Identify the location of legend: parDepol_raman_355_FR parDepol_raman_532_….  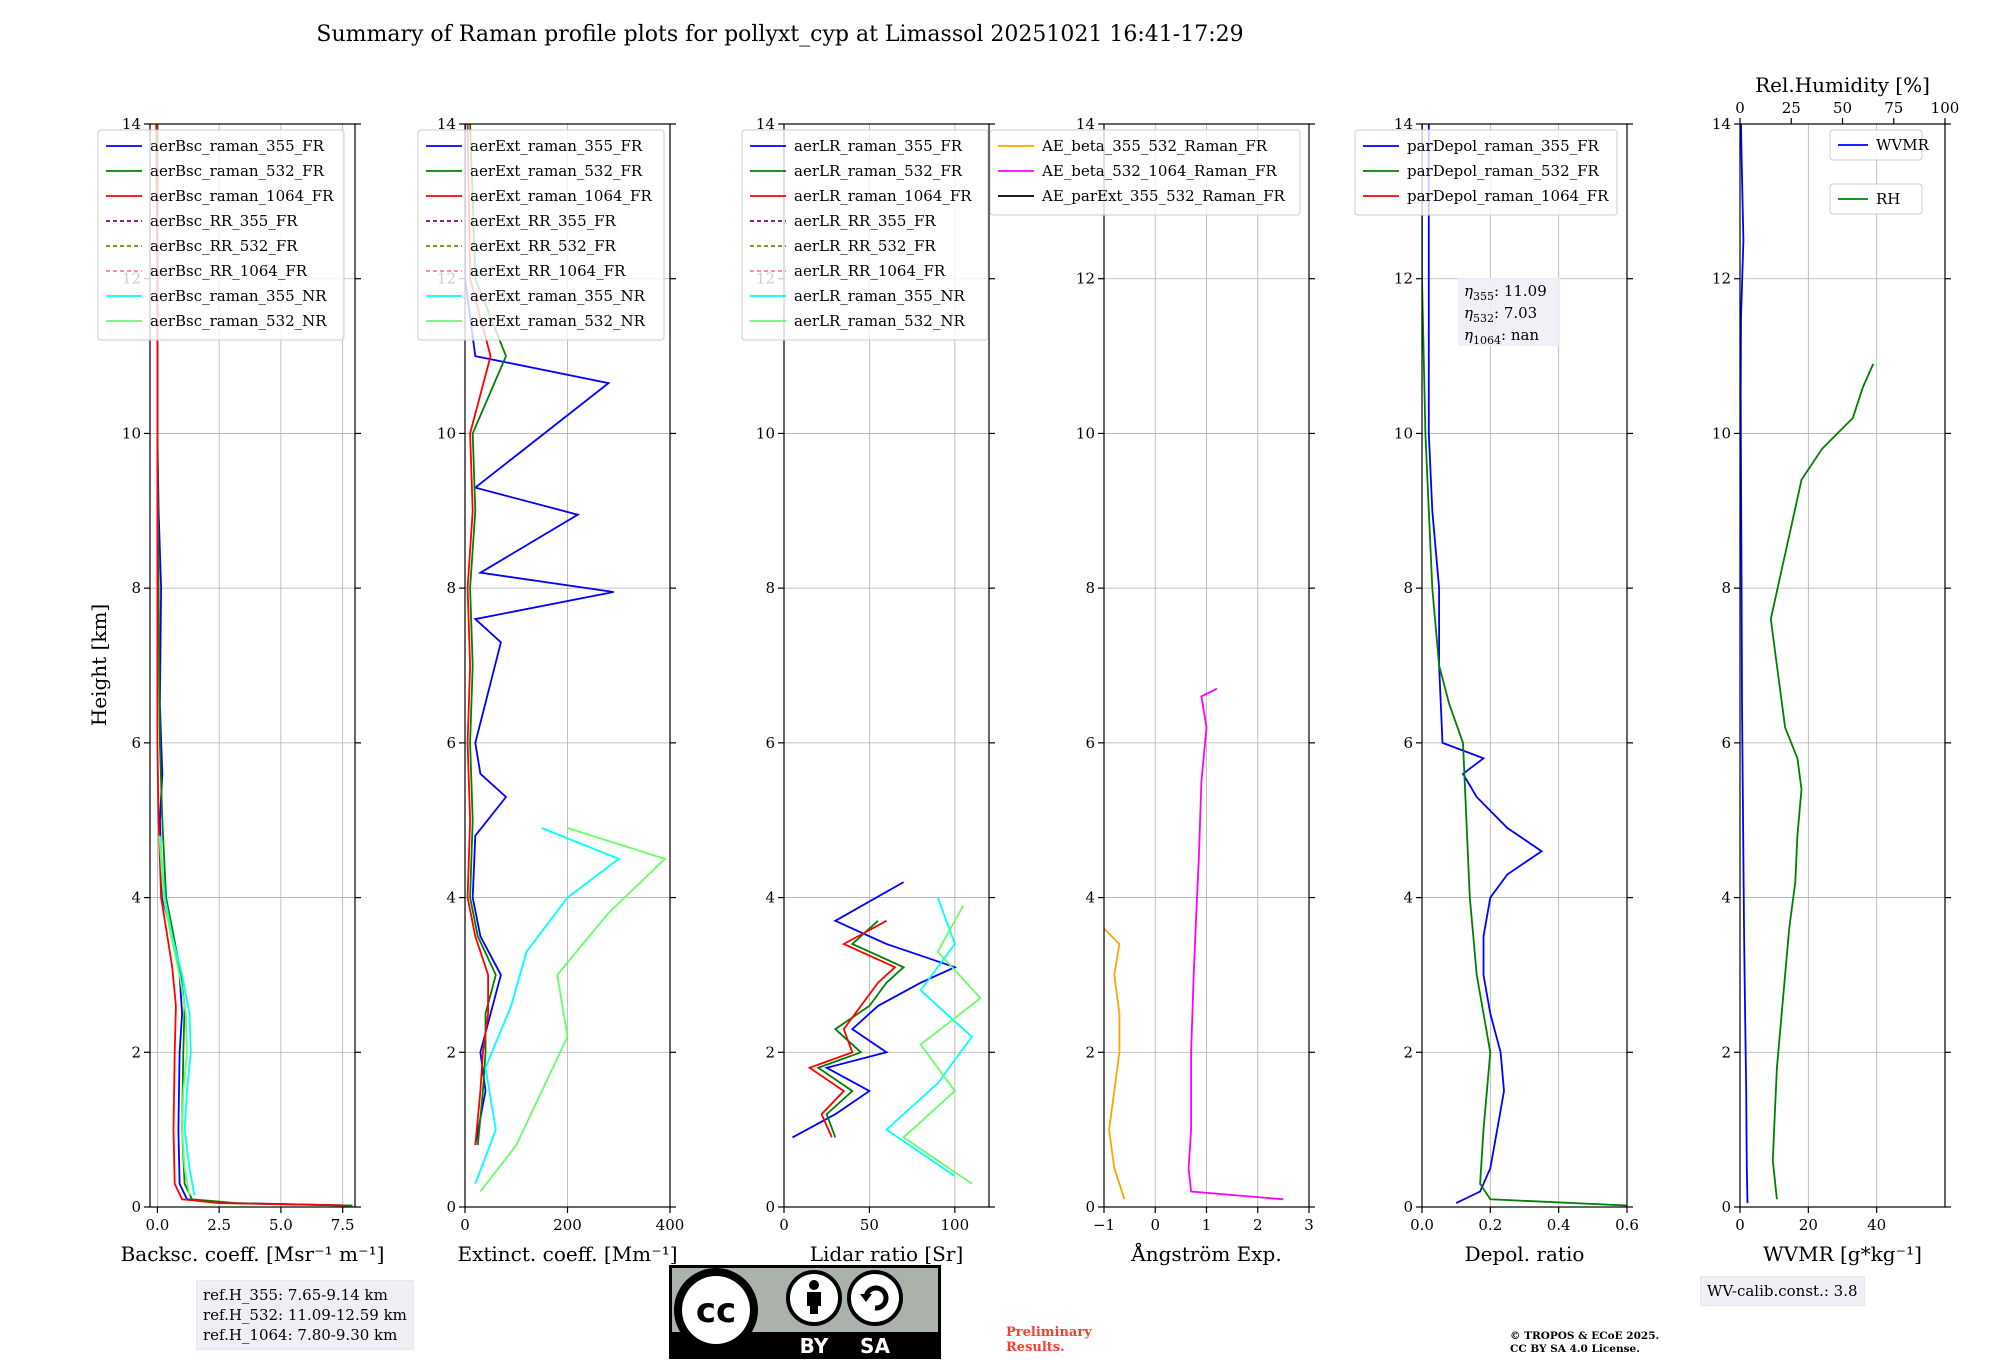
(1486, 172).